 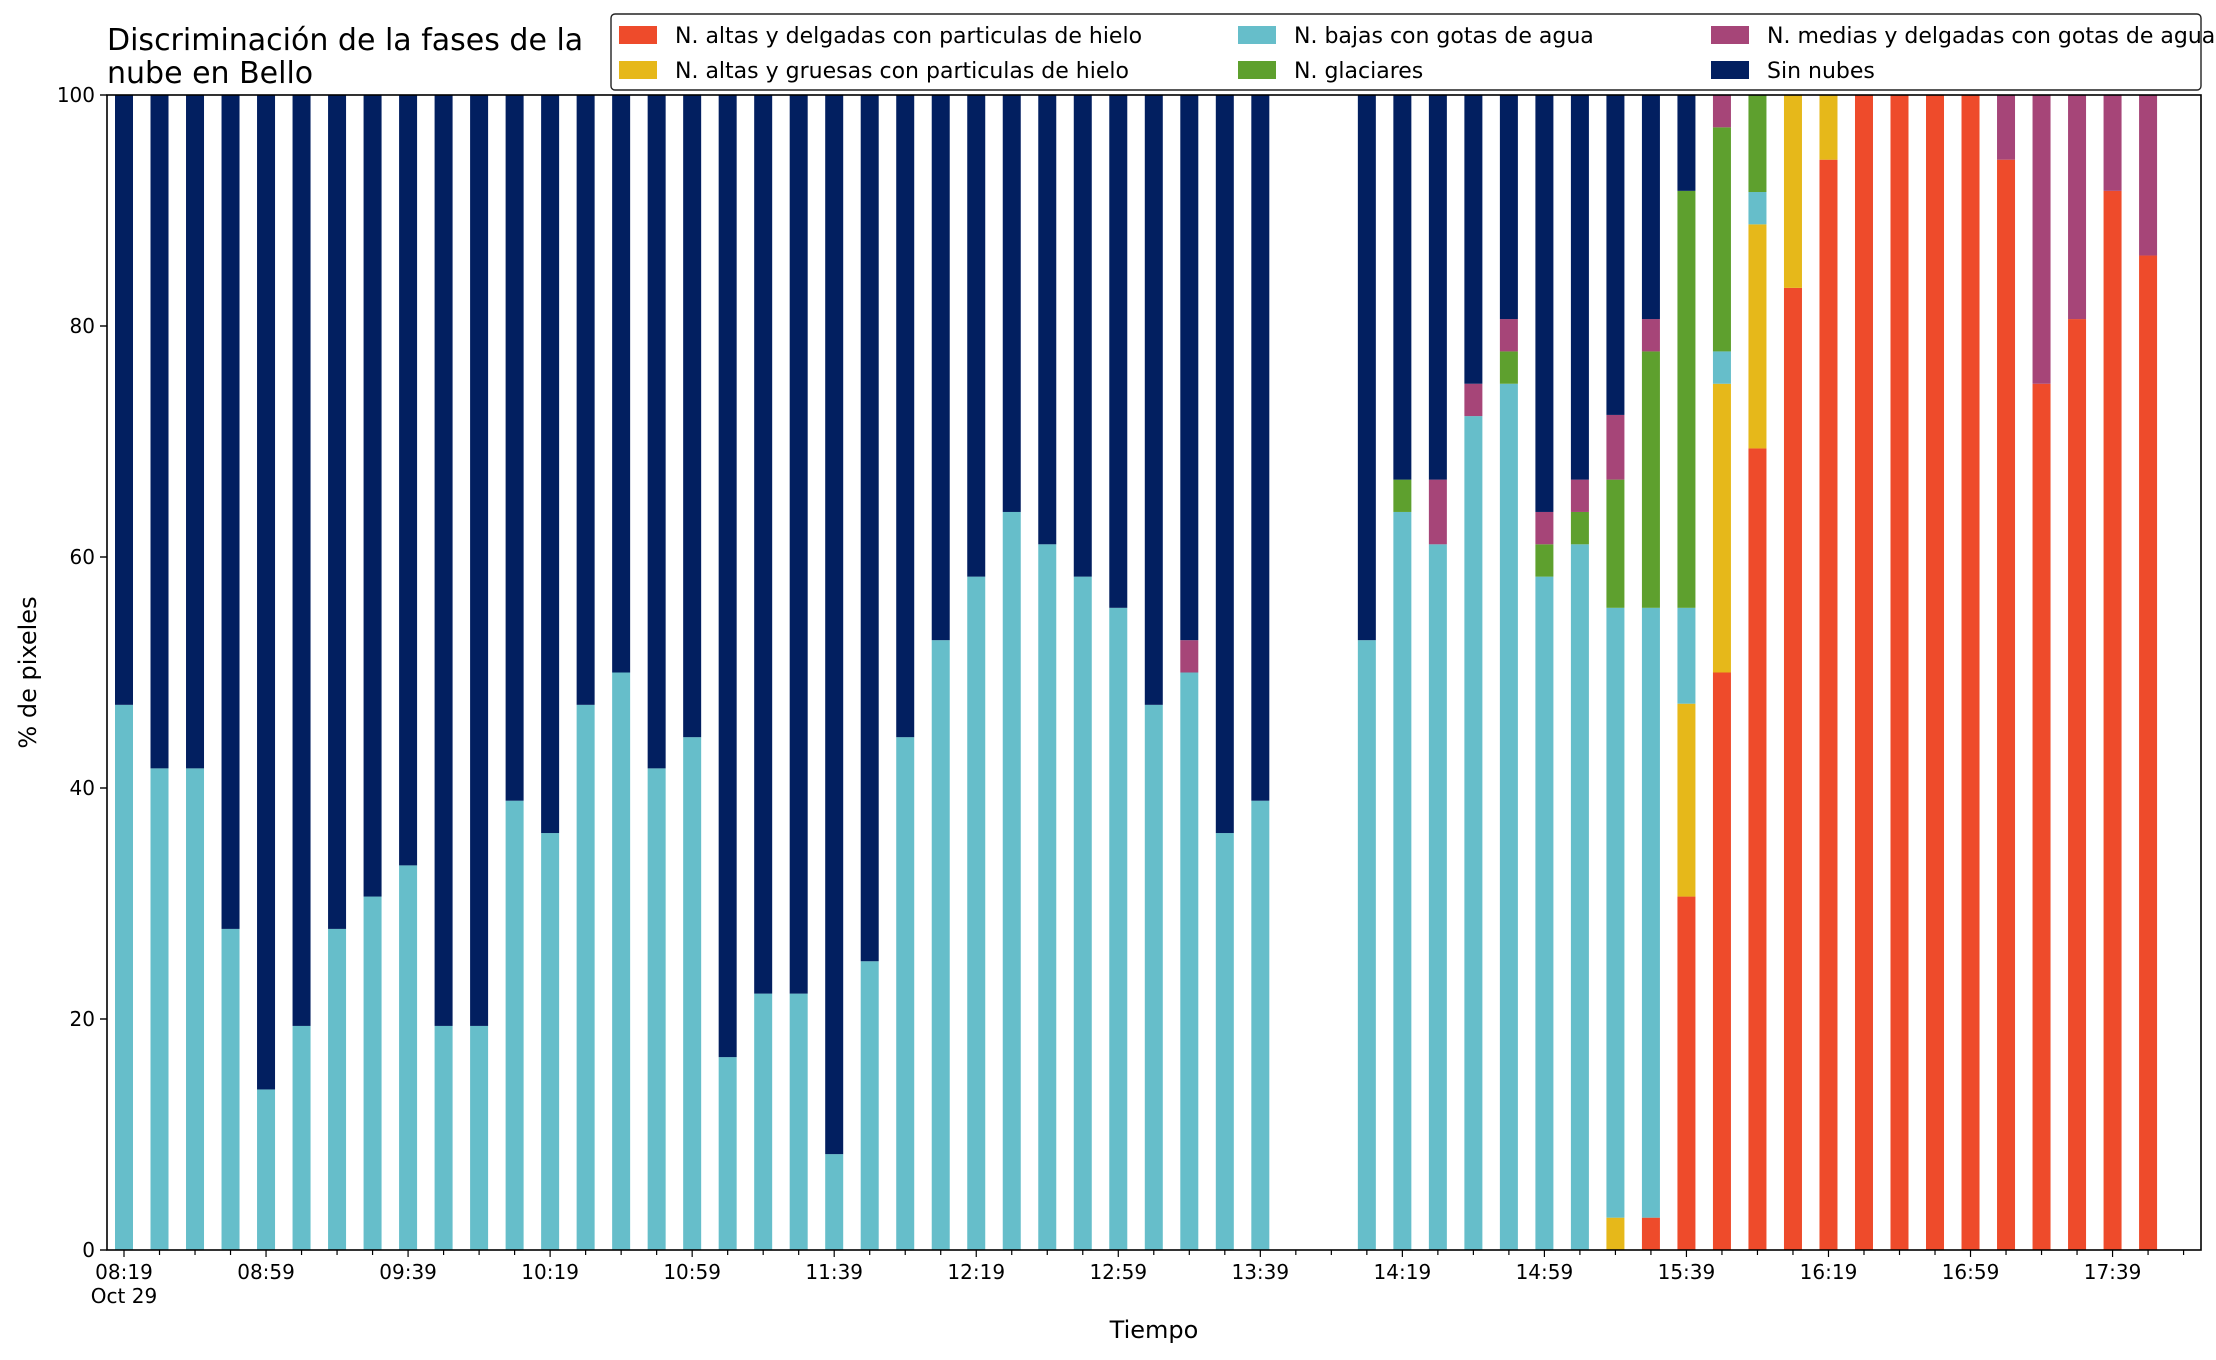 I want to click on bar-segment-1529-s4, so click(x=1650, y=335).